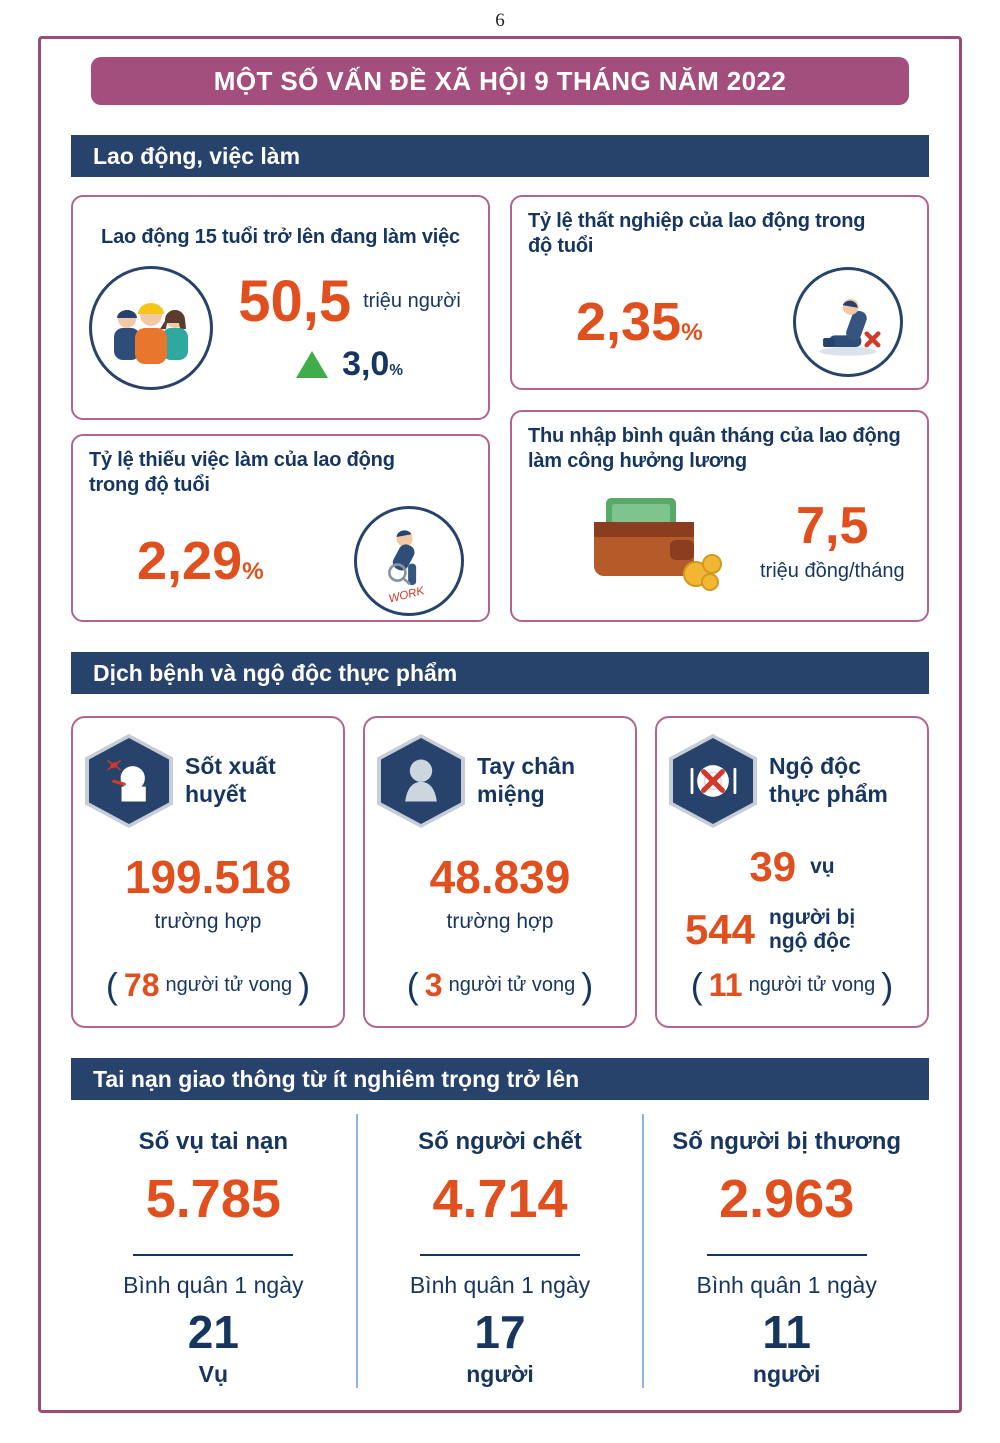 The height and width of the screenshot is (1443, 1000). Describe the element at coordinates (396, 370) in the screenshot. I see `growth-unit: %` at that location.